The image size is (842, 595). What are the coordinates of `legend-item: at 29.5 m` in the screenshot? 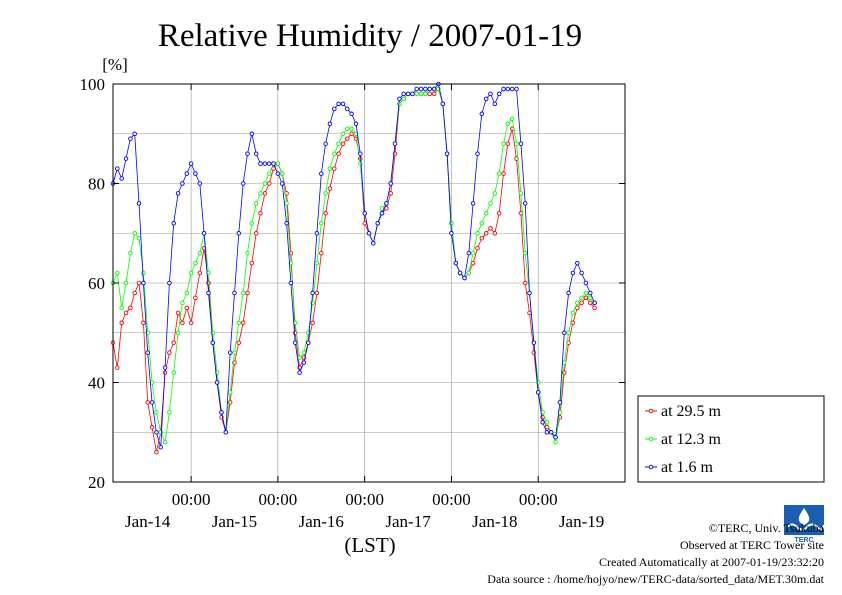 It's located at (683, 411).